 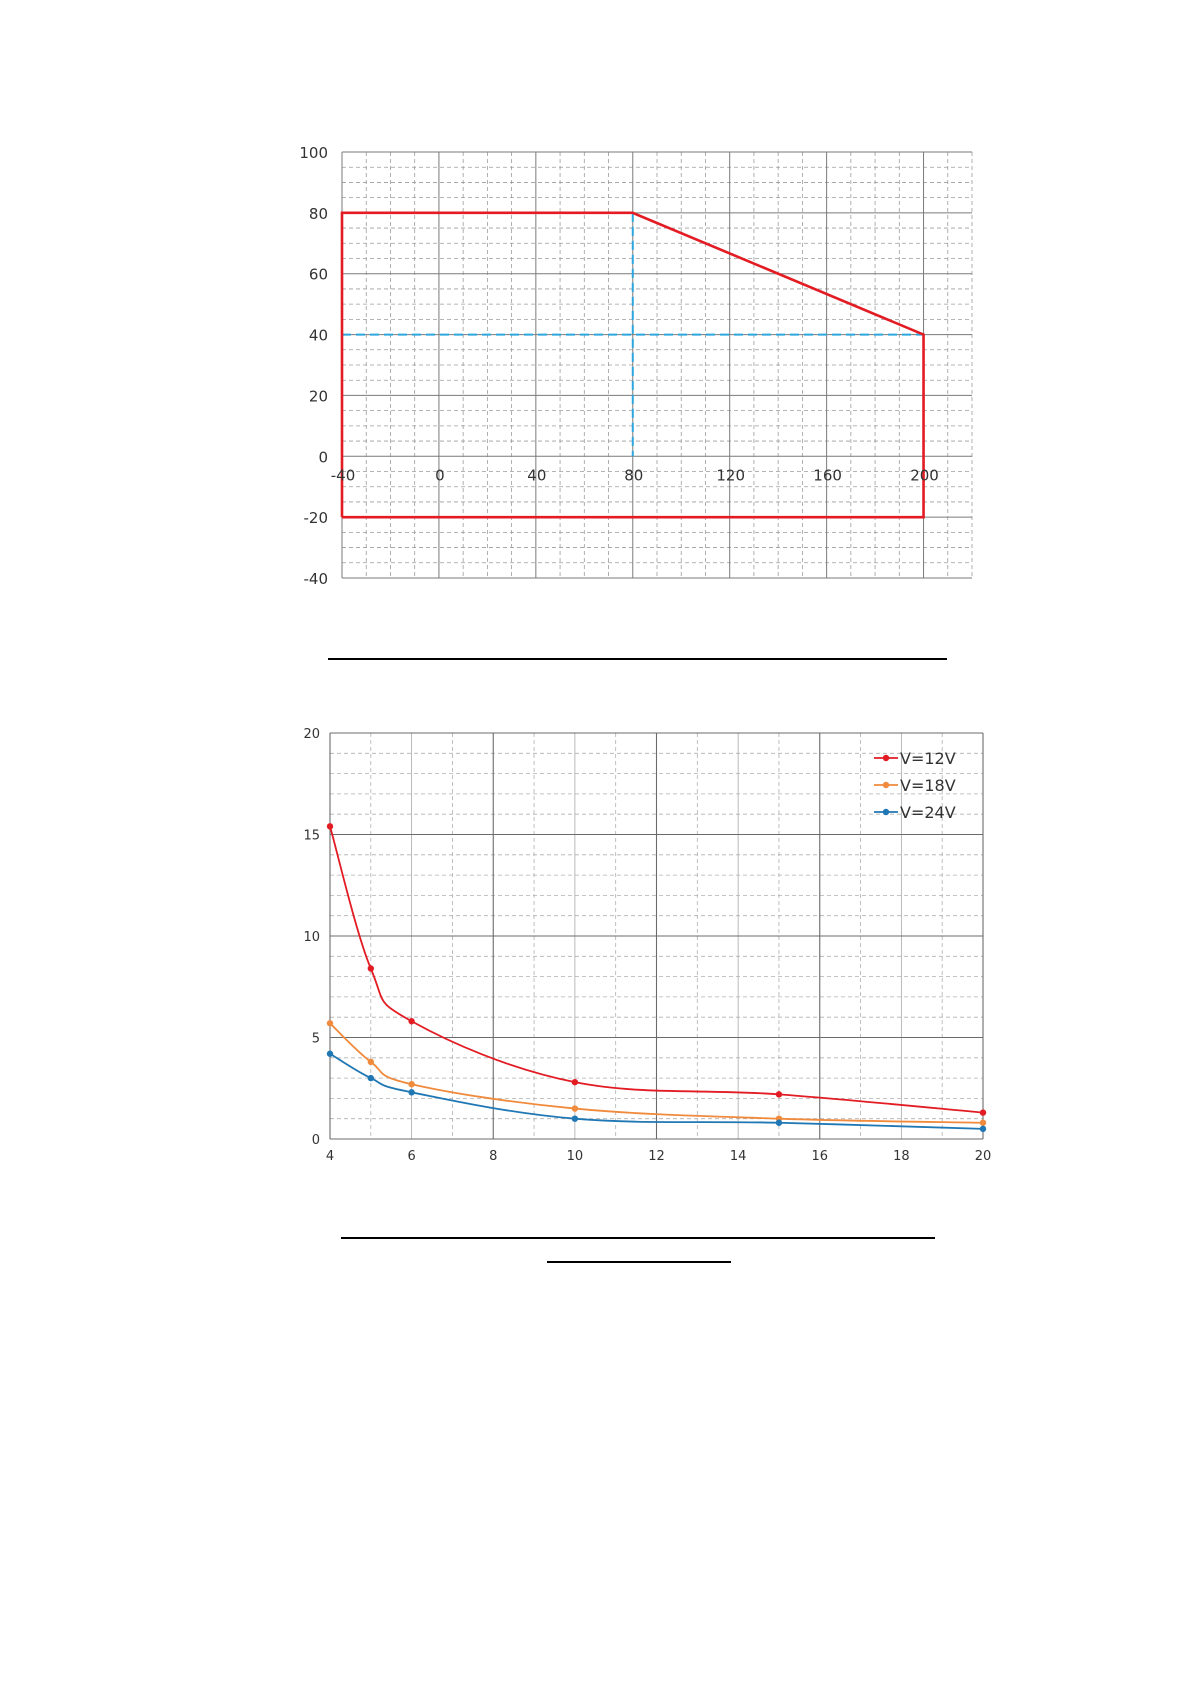 I want to click on chart1-caption-underline, so click(x=637, y=659).